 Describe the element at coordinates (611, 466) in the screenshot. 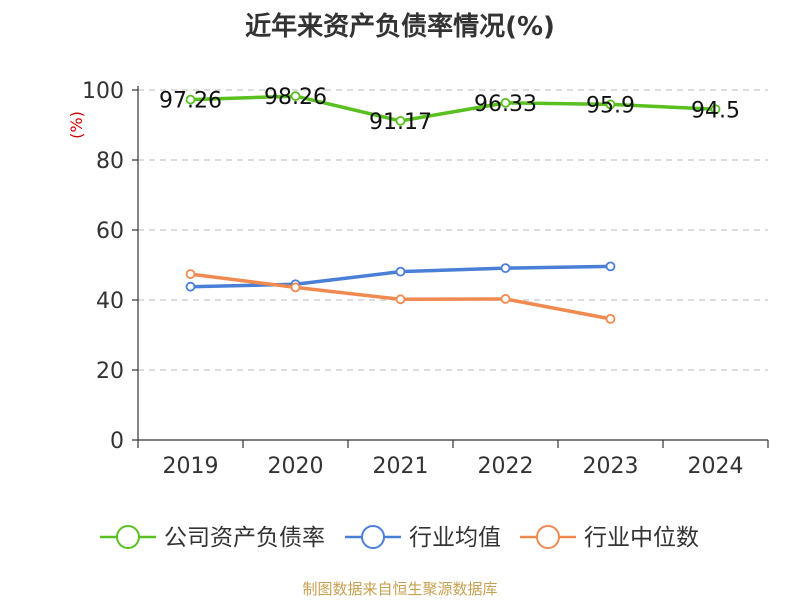

I see `x-tick-label: 2023` at that location.